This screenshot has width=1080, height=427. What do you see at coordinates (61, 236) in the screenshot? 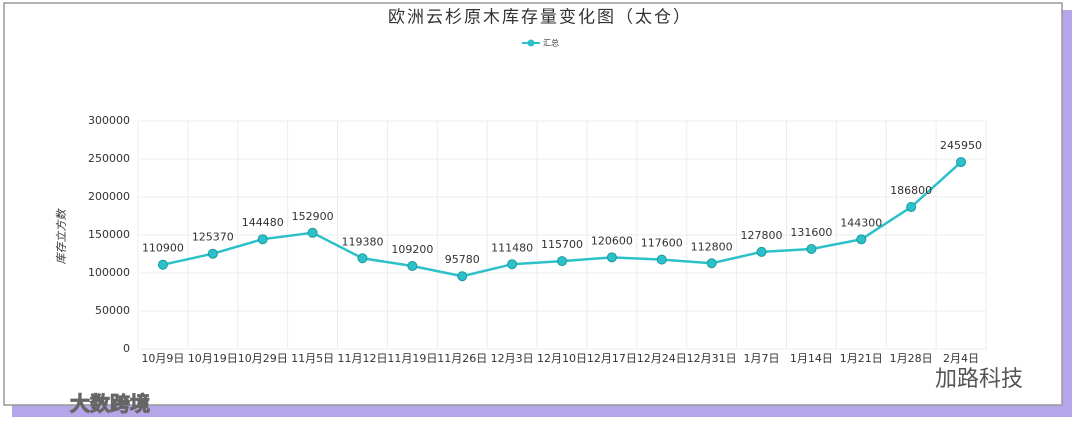
I see `y-axis-label: 库存立方数` at bounding box center [61, 236].